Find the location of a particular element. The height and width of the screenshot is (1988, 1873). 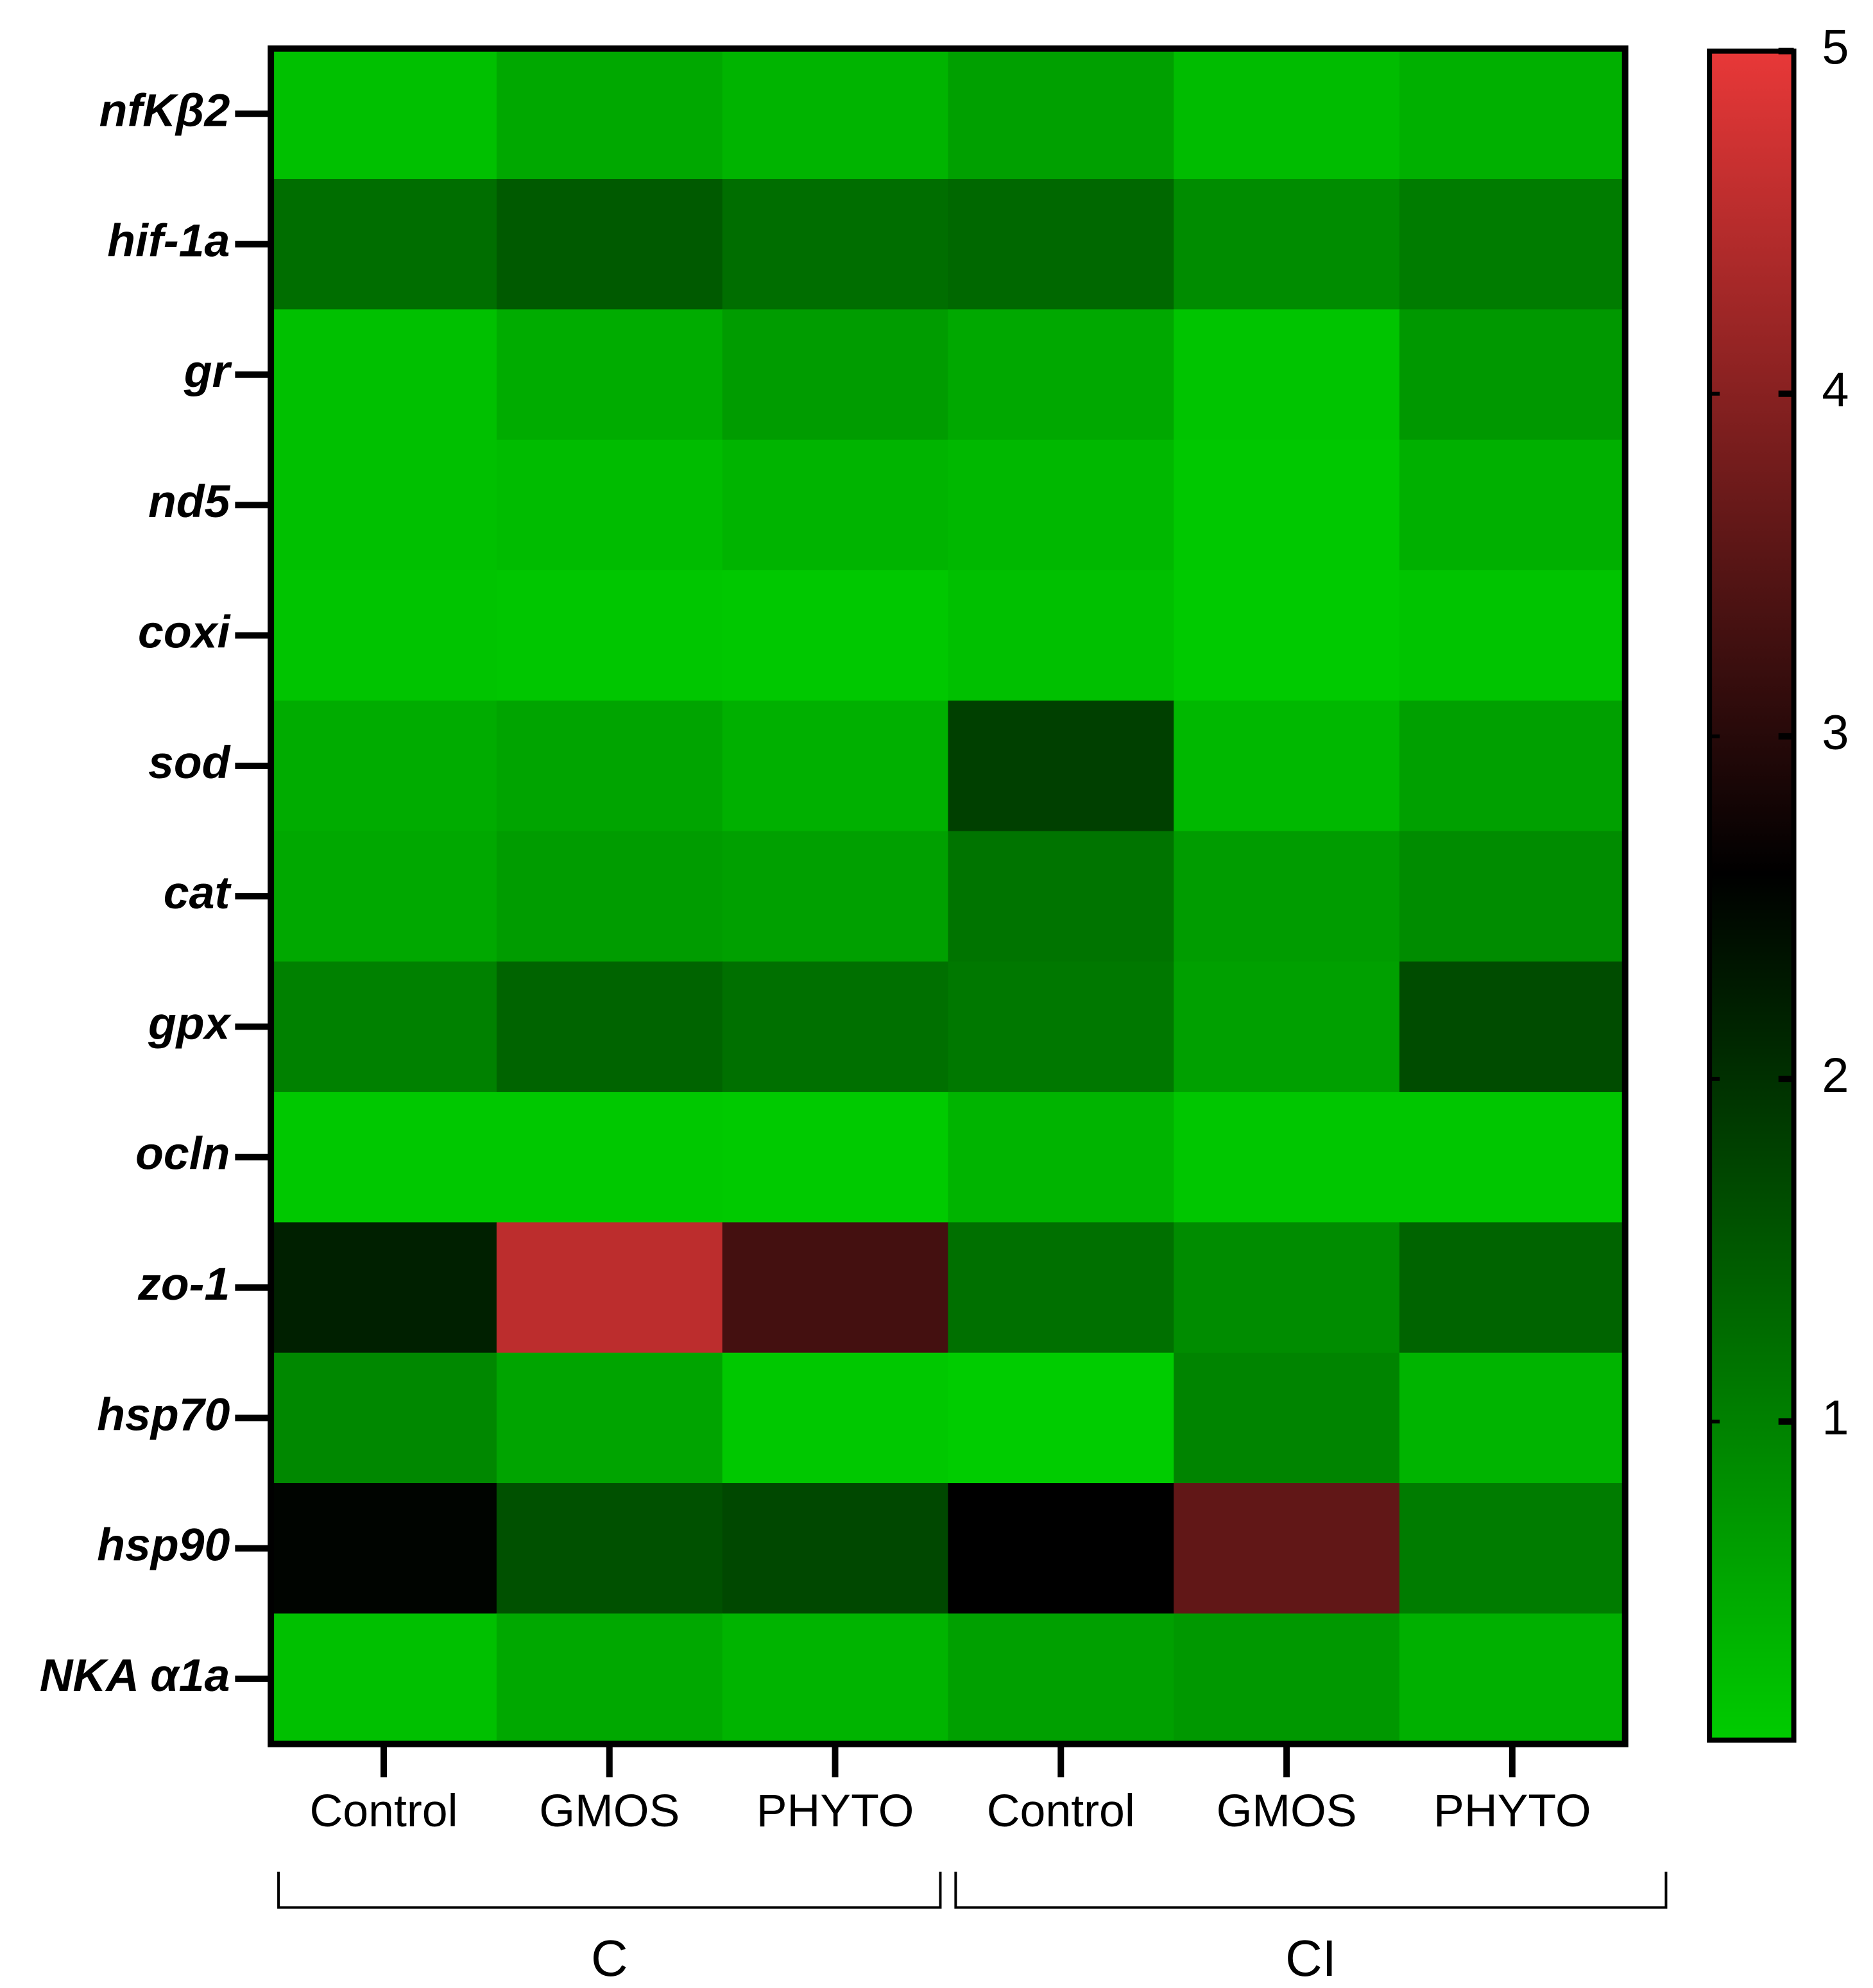

row-label: zo-1 is located at coordinates (183, 1284).